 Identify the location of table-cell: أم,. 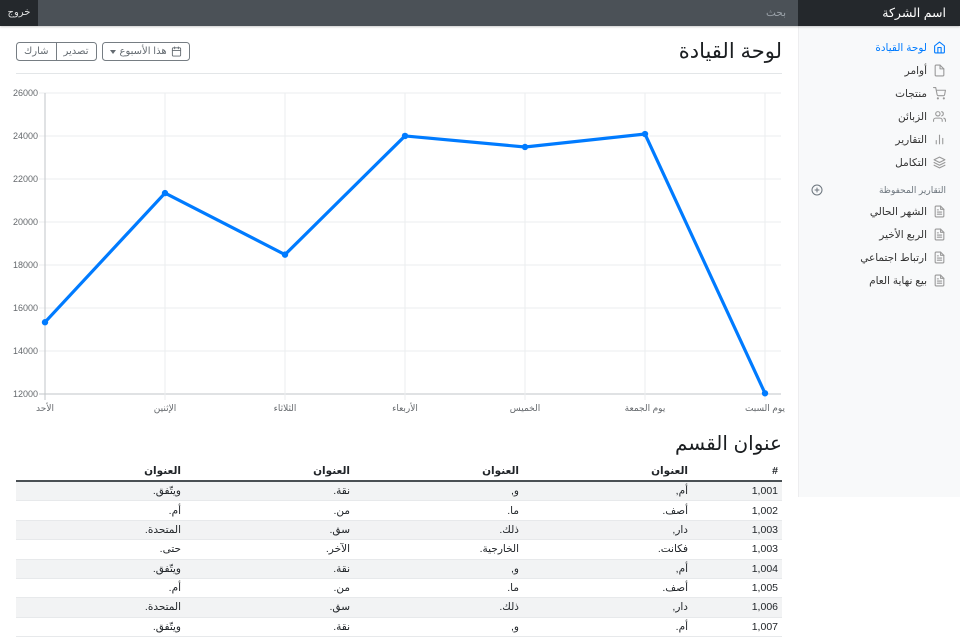
(607, 569).